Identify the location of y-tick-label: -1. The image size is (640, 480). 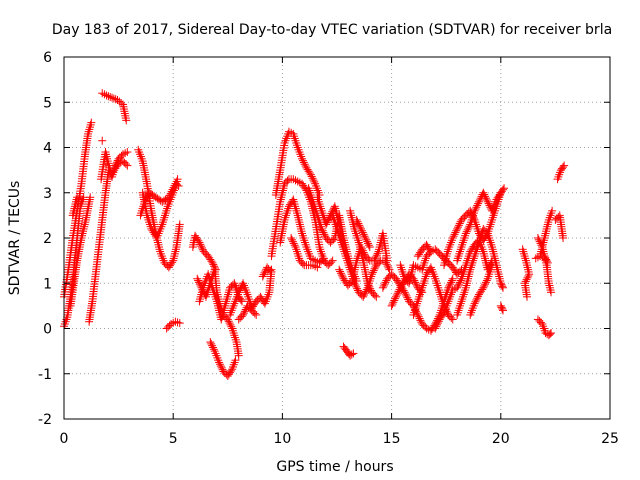
(45, 375).